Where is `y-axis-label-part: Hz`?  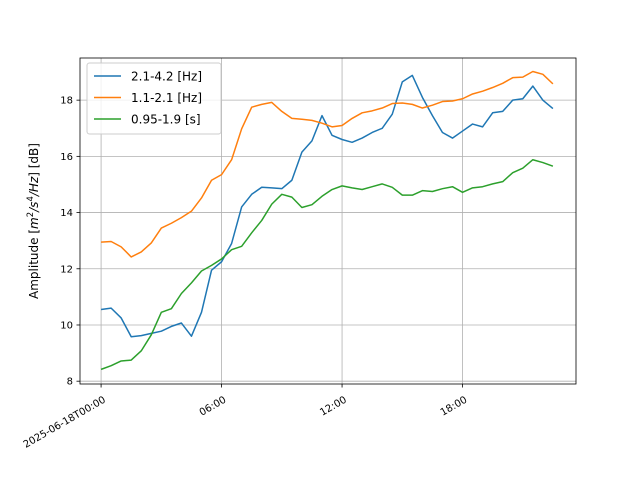 y-axis-label-part: Hz is located at coordinates (34, 184).